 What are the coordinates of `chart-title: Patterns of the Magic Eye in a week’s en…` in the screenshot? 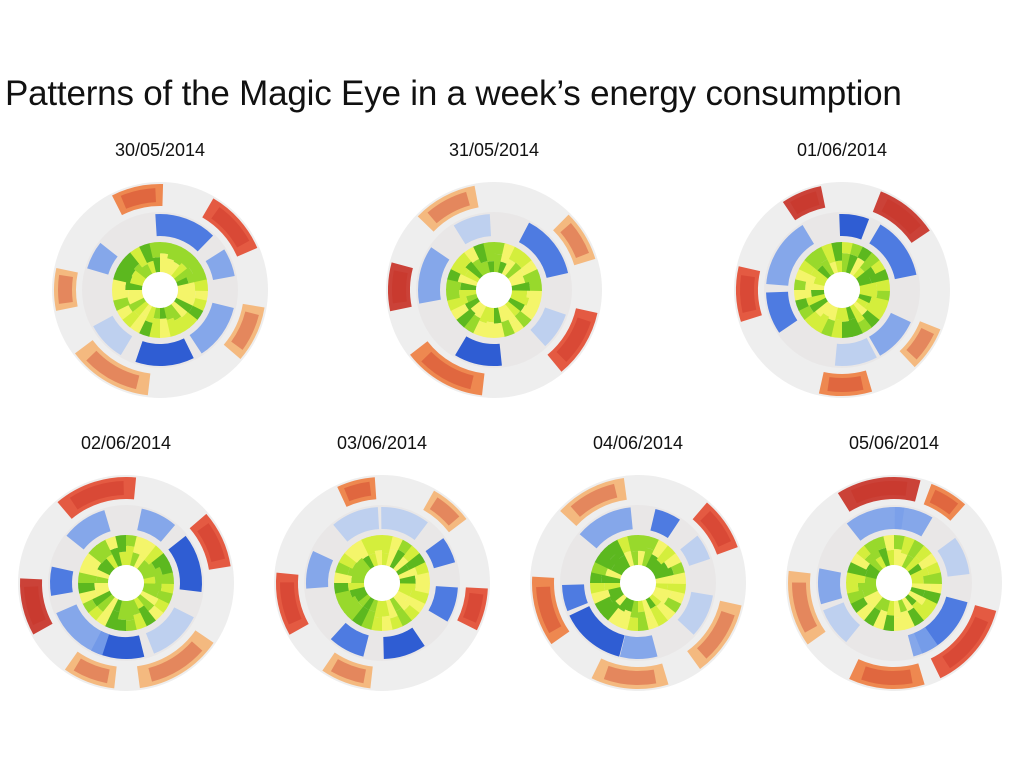 It's located at (453, 93).